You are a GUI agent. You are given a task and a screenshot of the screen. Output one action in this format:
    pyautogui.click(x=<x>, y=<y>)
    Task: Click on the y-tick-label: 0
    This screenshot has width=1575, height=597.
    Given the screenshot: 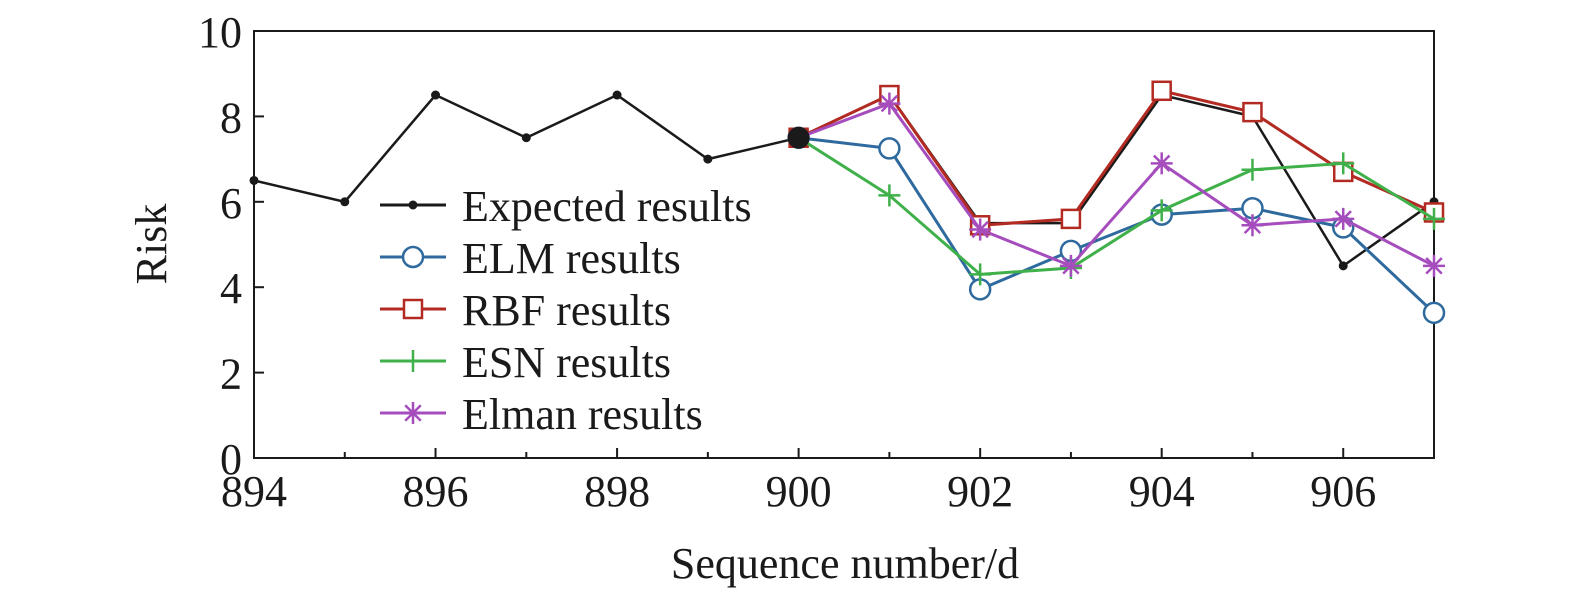 What is the action you would take?
    pyautogui.click(x=231, y=459)
    